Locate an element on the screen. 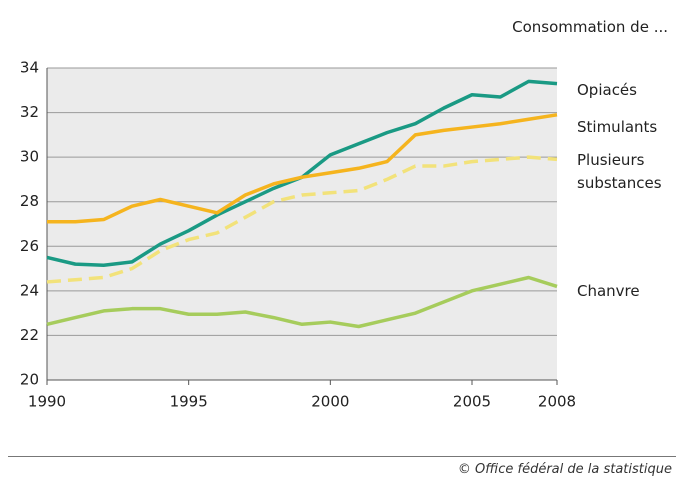 Image resolution: width=676 pixels, height=481 pixels. footer-rule is located at coordinates (342, 456).